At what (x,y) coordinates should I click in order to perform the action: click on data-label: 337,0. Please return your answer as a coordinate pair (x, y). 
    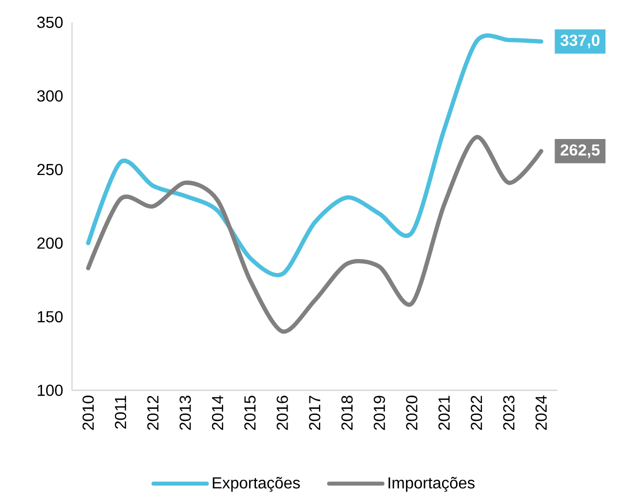
    Looking at the image, I should click on (580, 41).